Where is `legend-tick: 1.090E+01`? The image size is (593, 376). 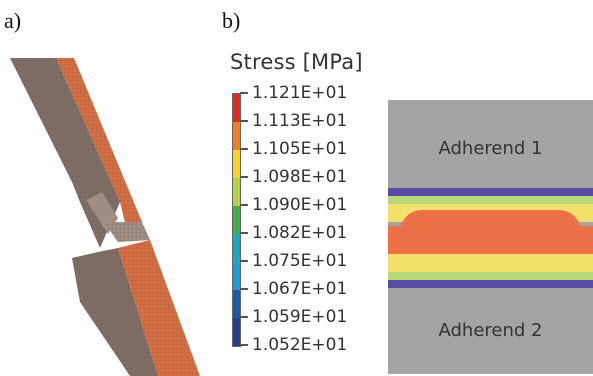
legend-tick: 1.090E+01 is located at coordinates (293, 205).